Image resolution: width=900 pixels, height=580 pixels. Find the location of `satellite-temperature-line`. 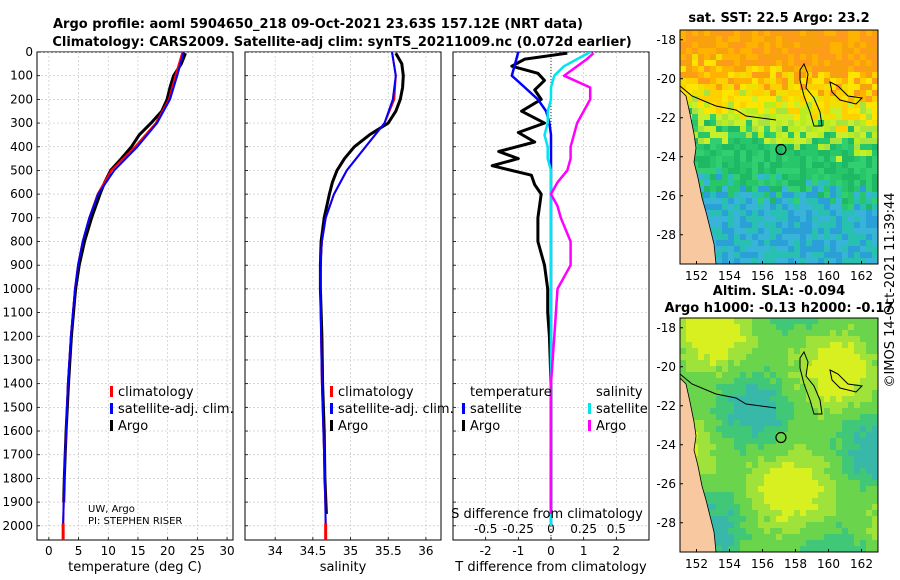

satellite-temperature-line is located at coordinates (123, 289).